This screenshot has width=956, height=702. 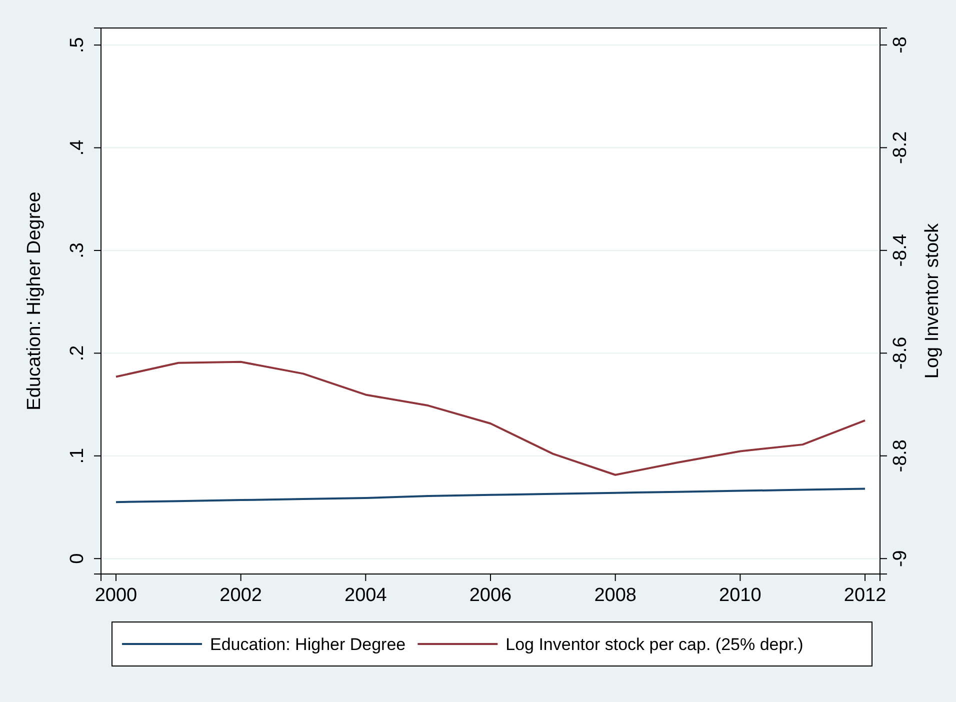 What do you see at coordinates (77, 558) in the screenshot?
I see `y-tick-label: 0` at bounding box center [77, 558].